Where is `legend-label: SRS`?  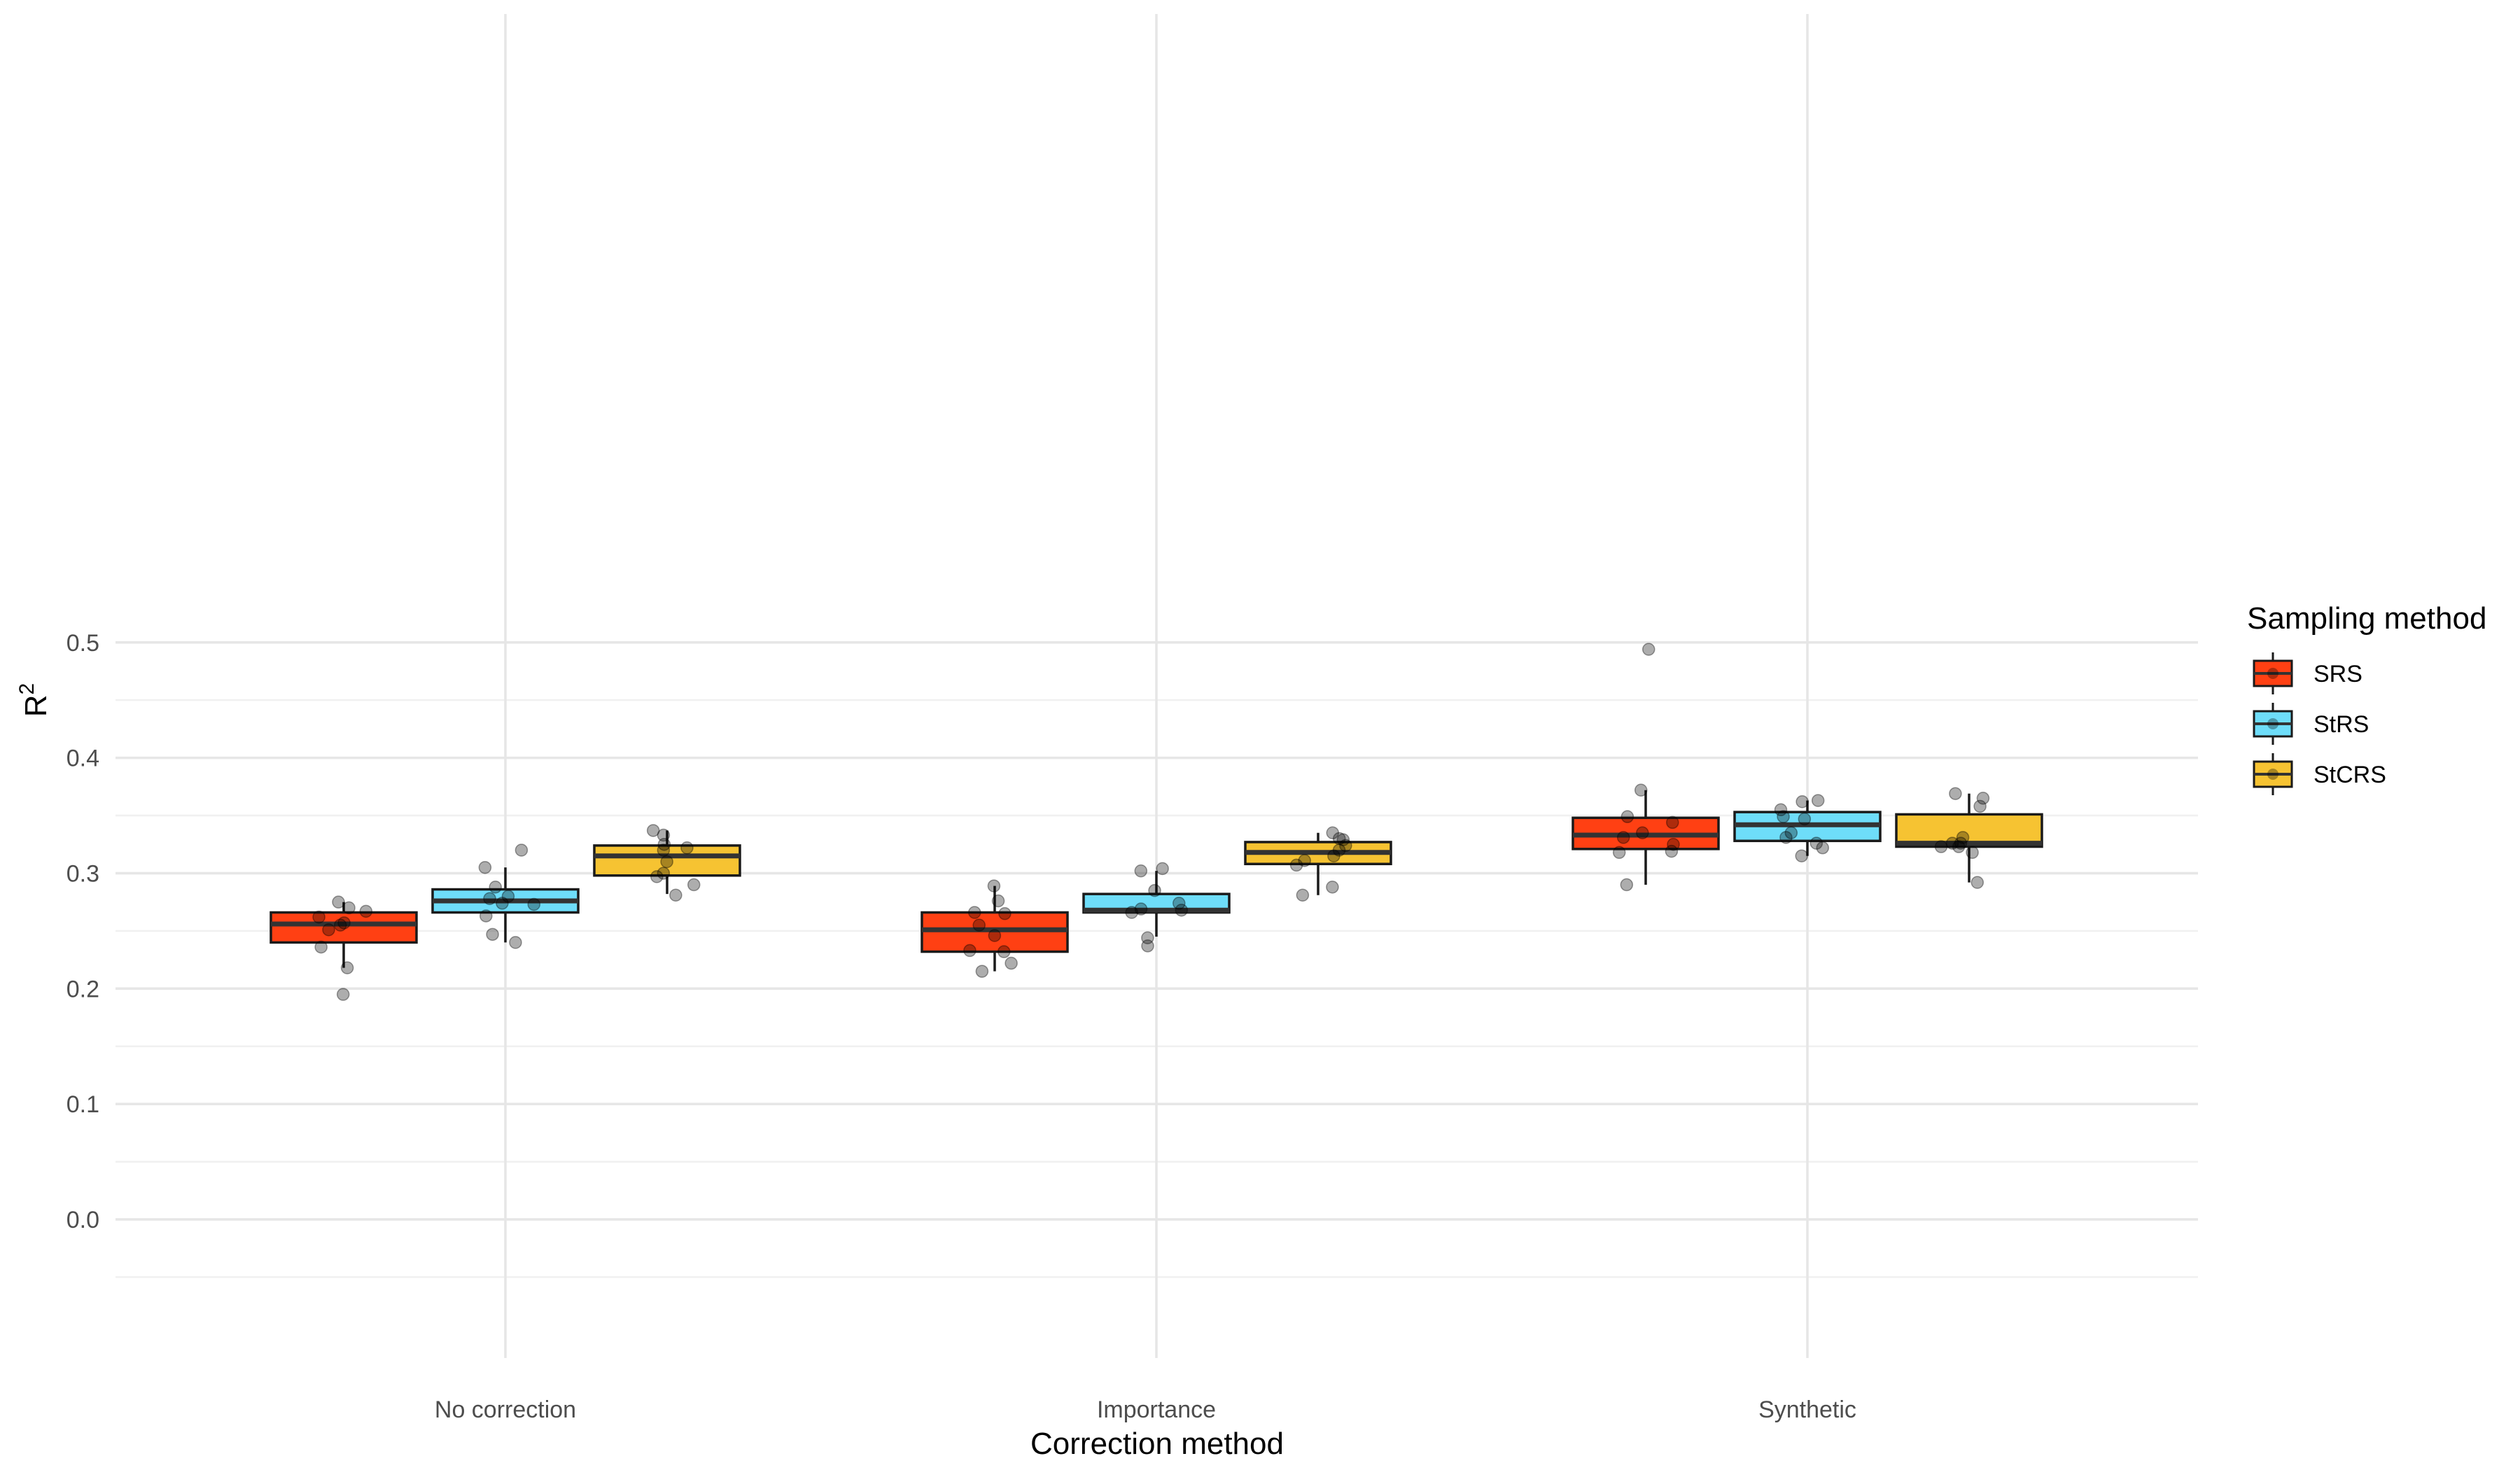 legend-label: SRS is located at coordinates (2338, 674).